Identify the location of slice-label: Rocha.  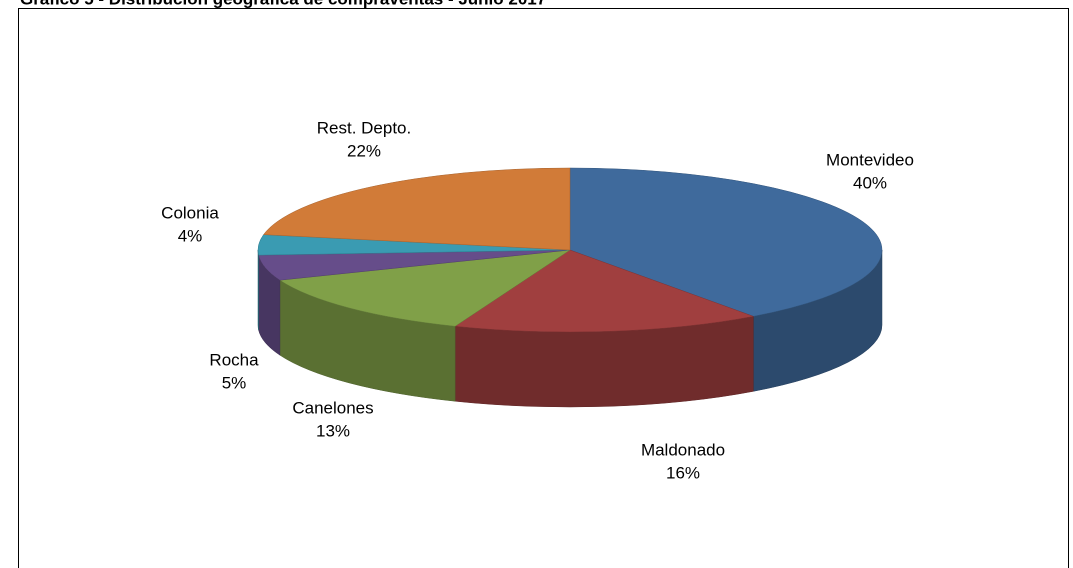
(234, 359).